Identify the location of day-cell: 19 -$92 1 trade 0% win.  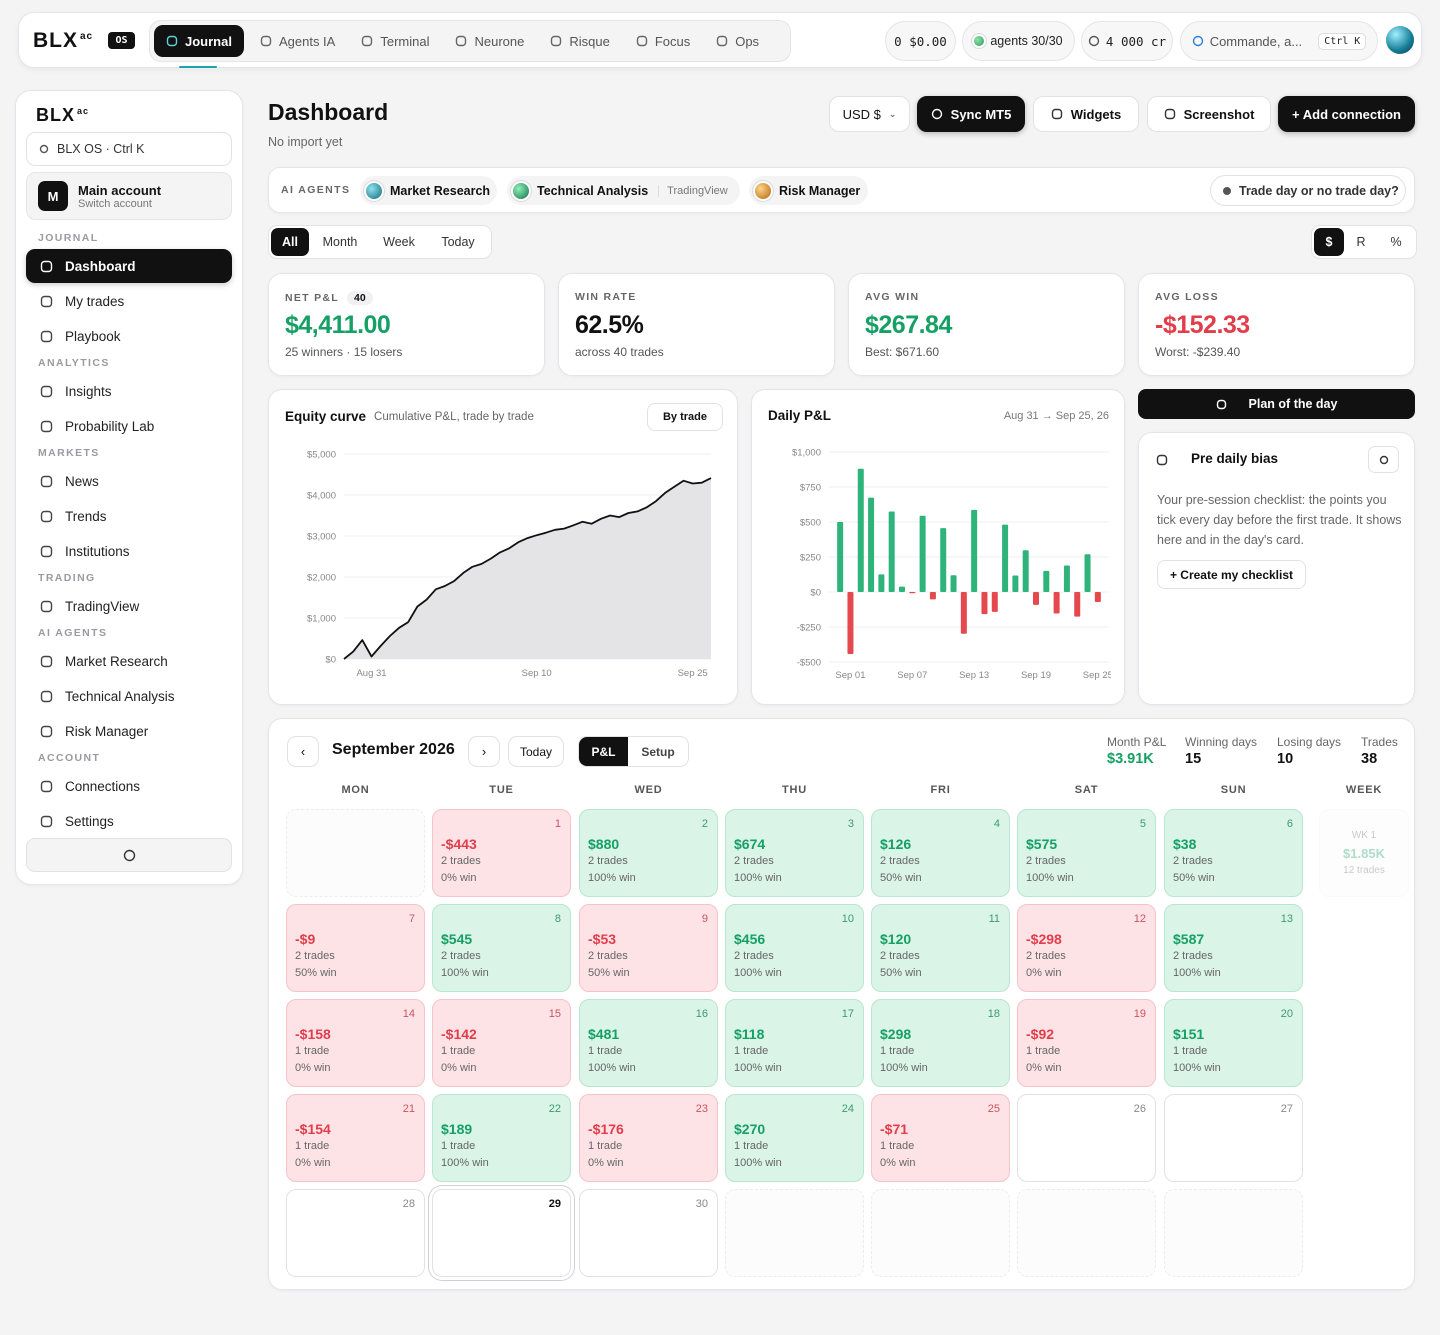
(1086, 1043).